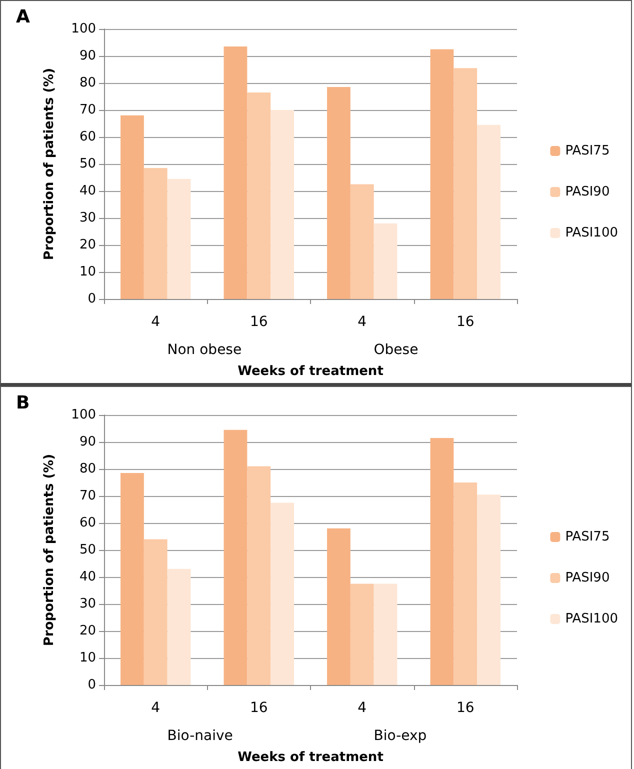  I want to click on chart-title: A, so click(23, 17).